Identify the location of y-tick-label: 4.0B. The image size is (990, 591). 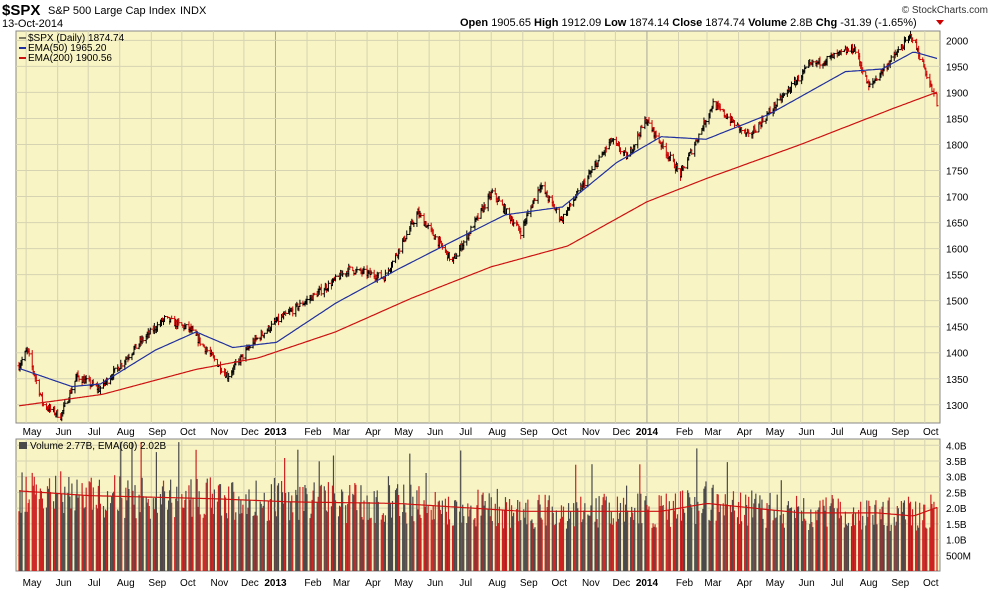
(956, 446).